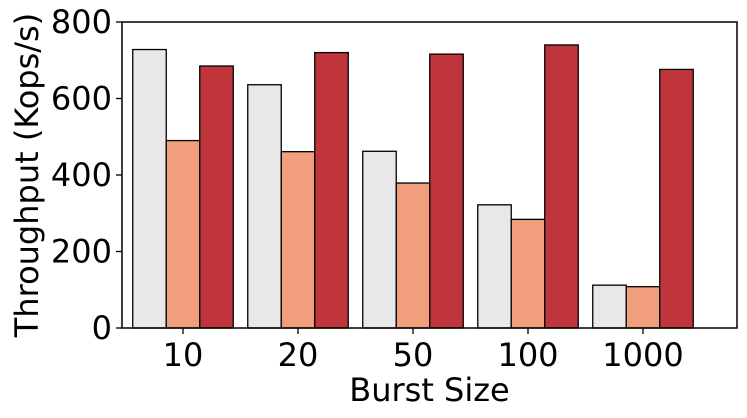 This screenshot has height=418, width=747. Describe the element at coordinates (527, 355) in the screenshot. I see `x-tick-label: 100` at that location.